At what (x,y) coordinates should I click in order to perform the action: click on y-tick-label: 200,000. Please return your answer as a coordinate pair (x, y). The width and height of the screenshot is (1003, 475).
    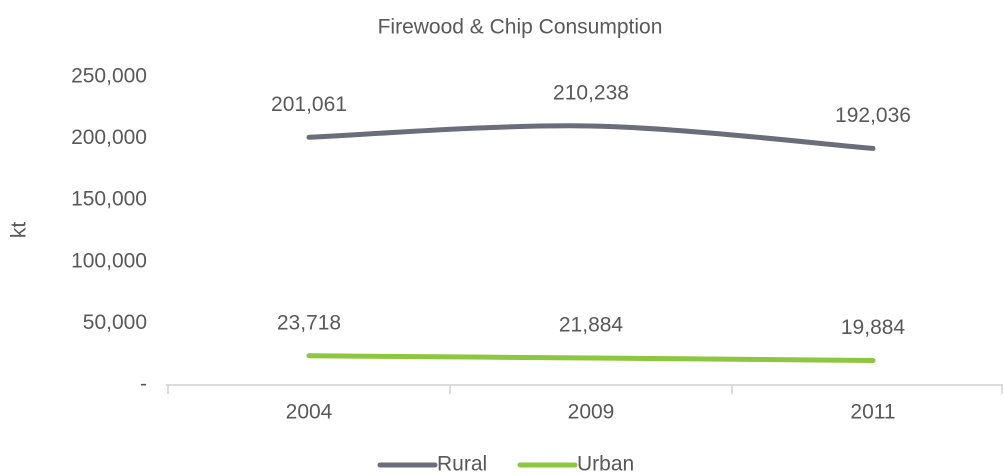
    Looking at the image, I should click on (109, 137).